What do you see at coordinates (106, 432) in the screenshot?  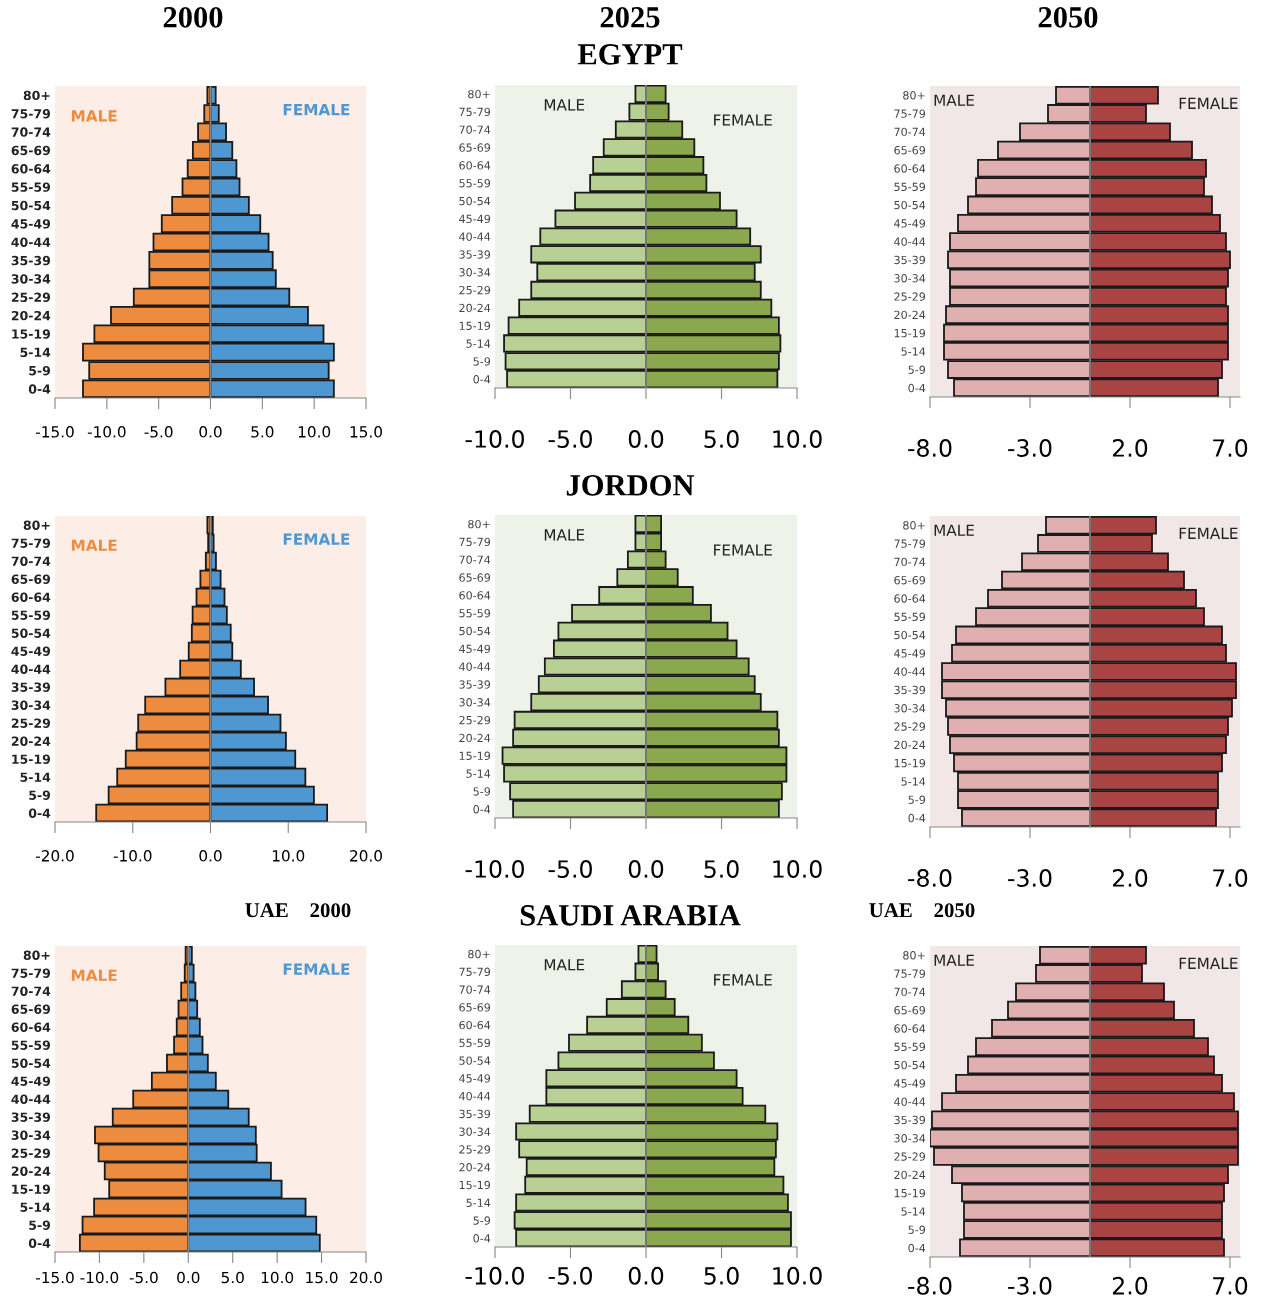 I see `x-tick-label: -10.0` at bounding box center [106, 432].